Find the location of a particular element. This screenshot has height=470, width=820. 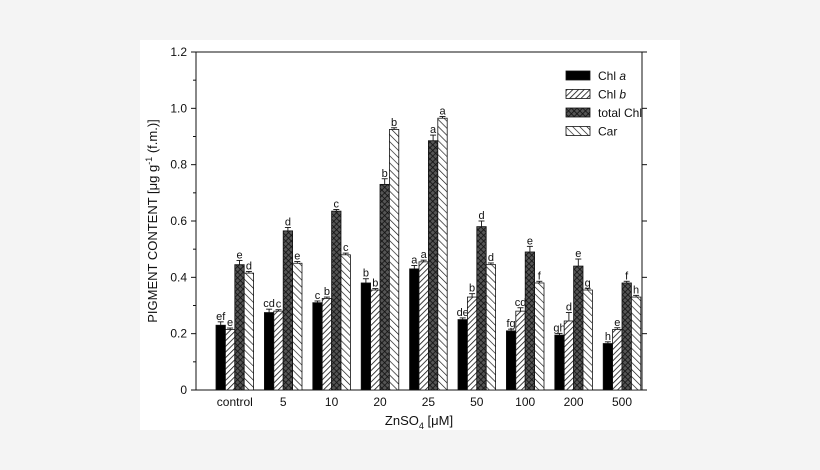

y-tick-label: 0.4 is located at coordinates (178, 277).